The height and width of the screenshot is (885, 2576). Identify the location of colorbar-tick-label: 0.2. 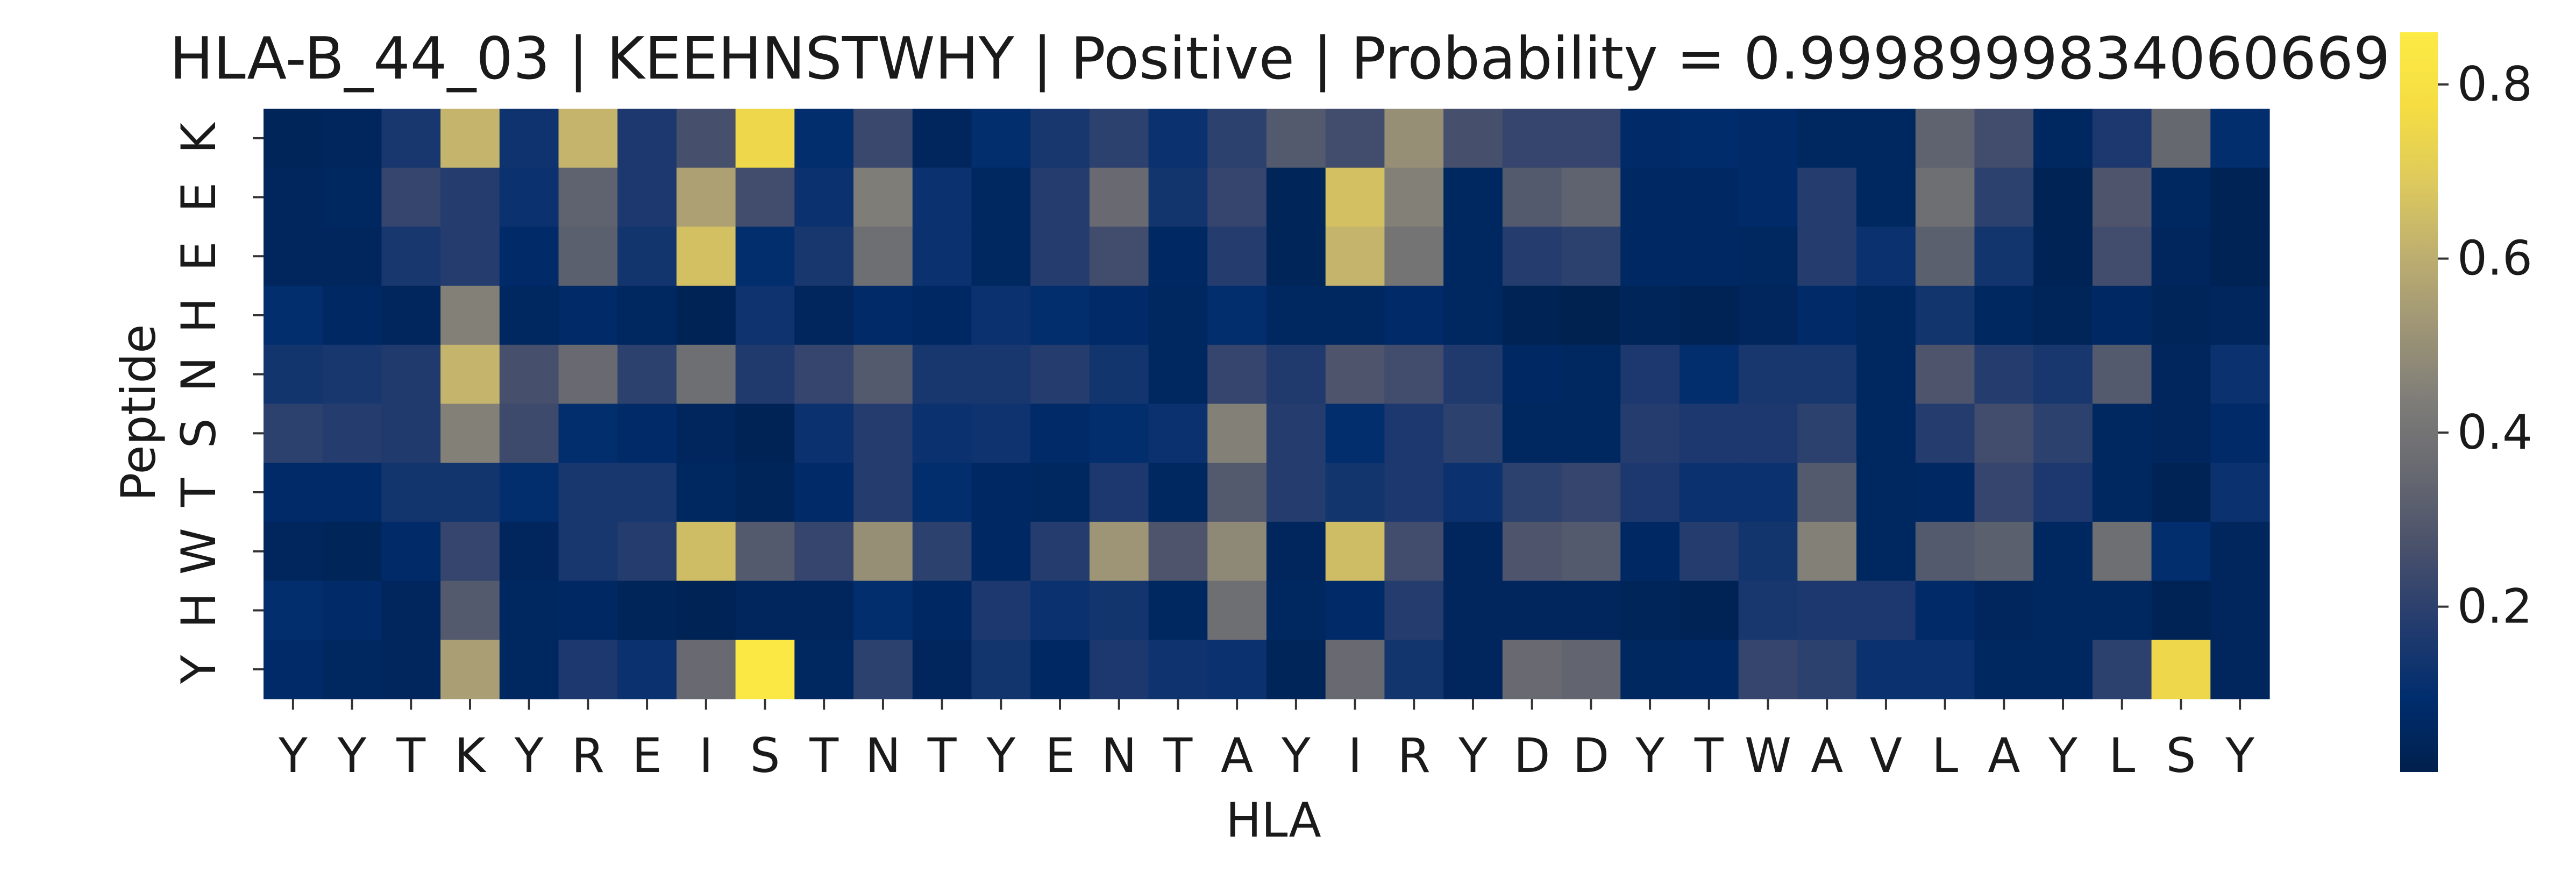
(2494, 606).